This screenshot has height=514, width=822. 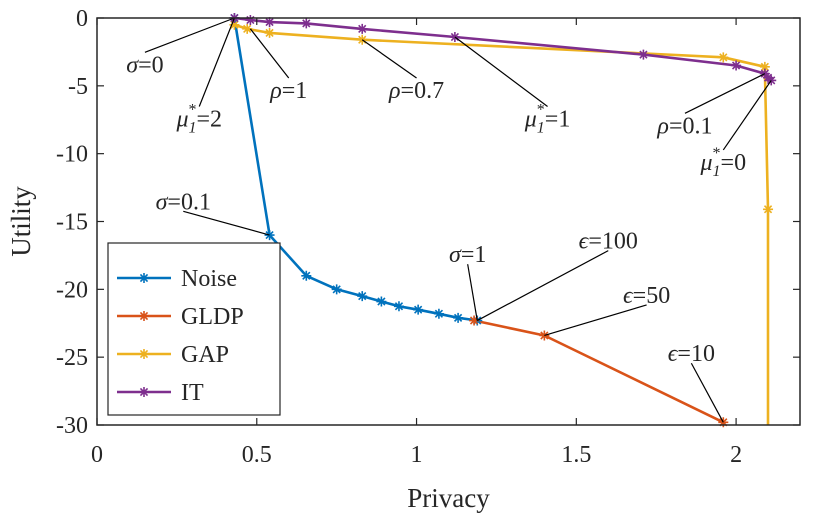 What do you see at coordinates (684, 126) in the screenshot?
I see `annotation-label: ρ=0.1` at bounding box center [684, 126].